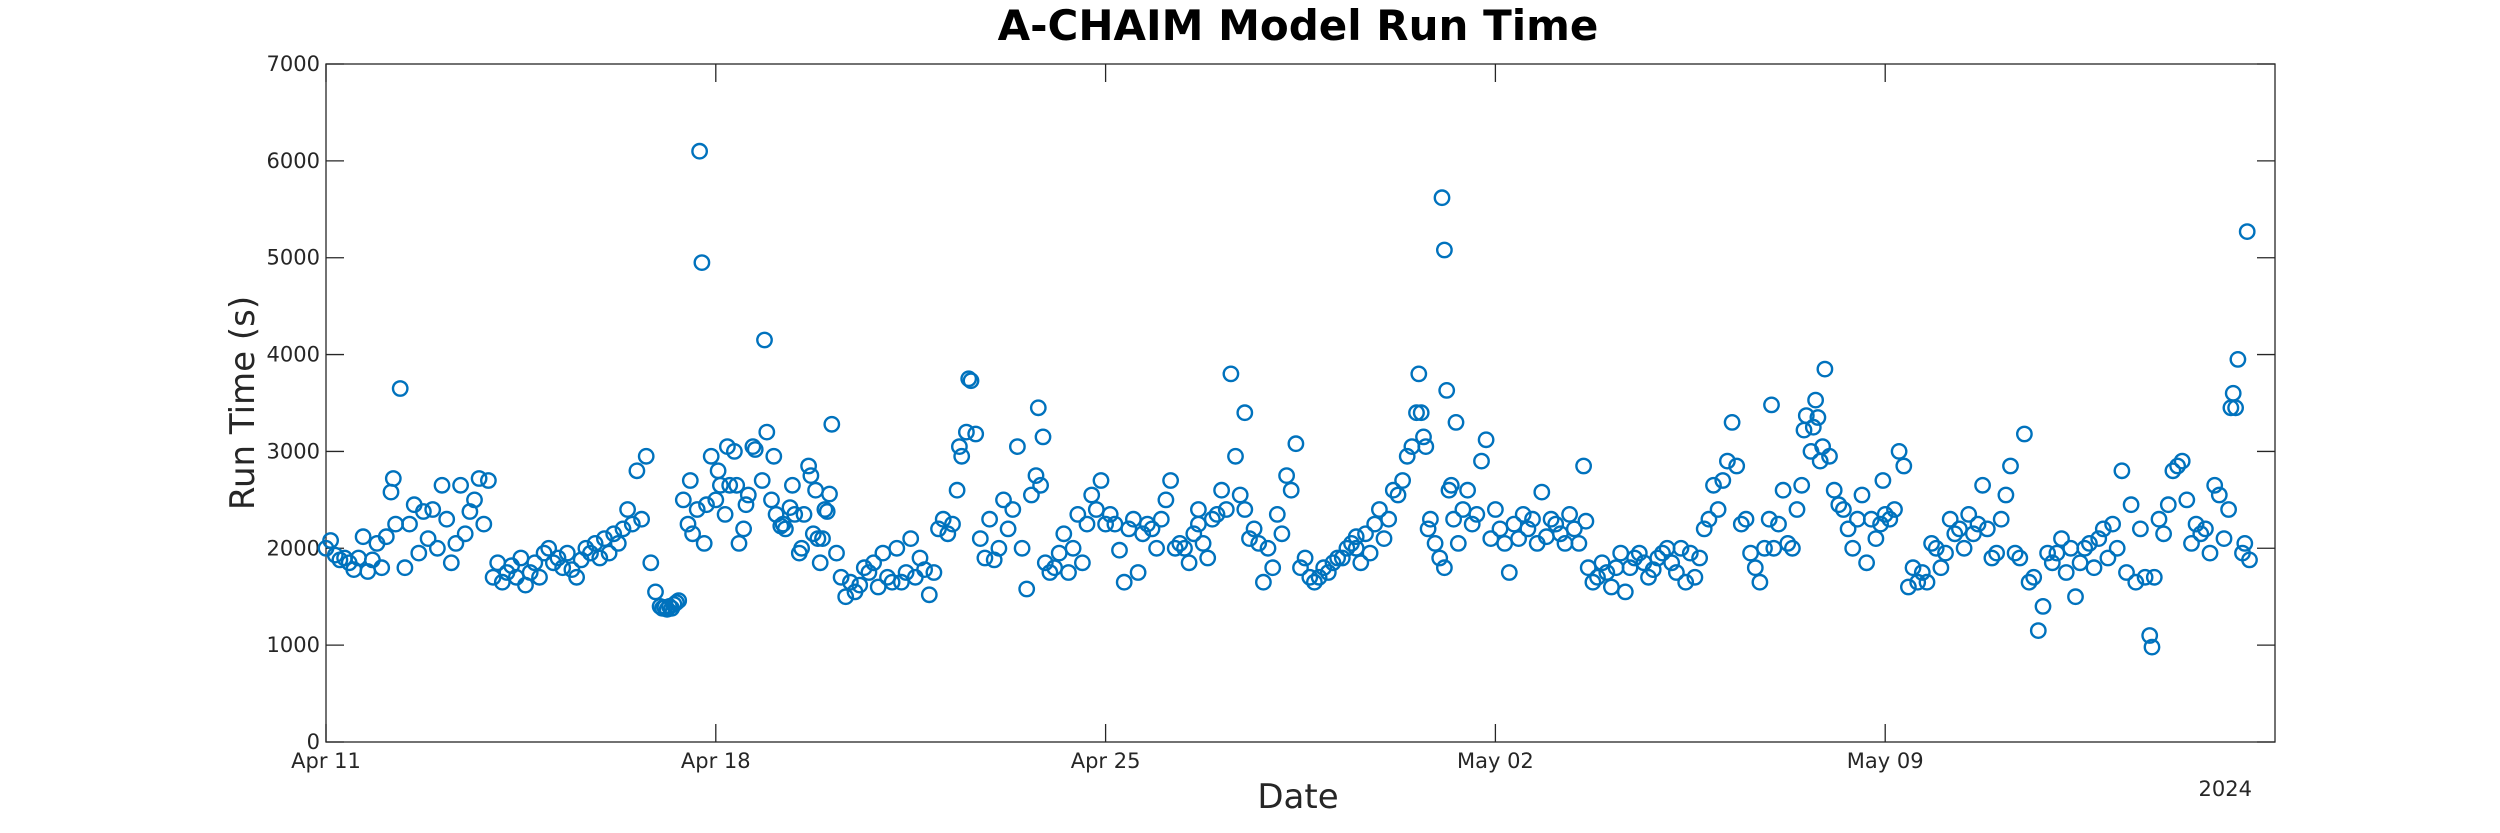 This screenshot has width=2500, height=833. I want to click on x-axis-year-label: 2024, so click(2225, 789).